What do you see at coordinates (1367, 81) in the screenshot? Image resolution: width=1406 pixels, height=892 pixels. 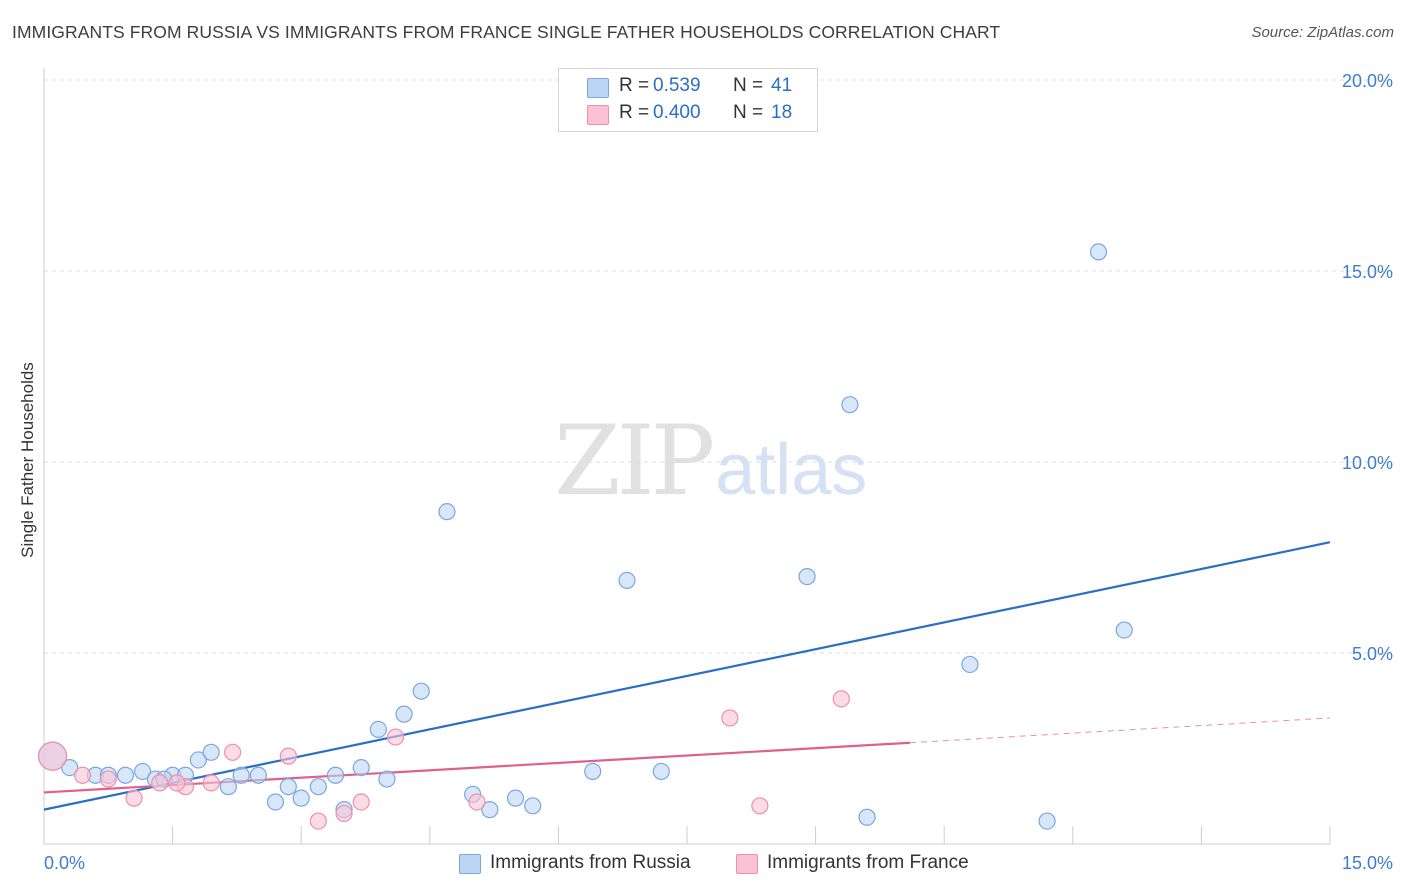 I see `y-tick-label: 20.0%` at bounding box center [1367, 81].